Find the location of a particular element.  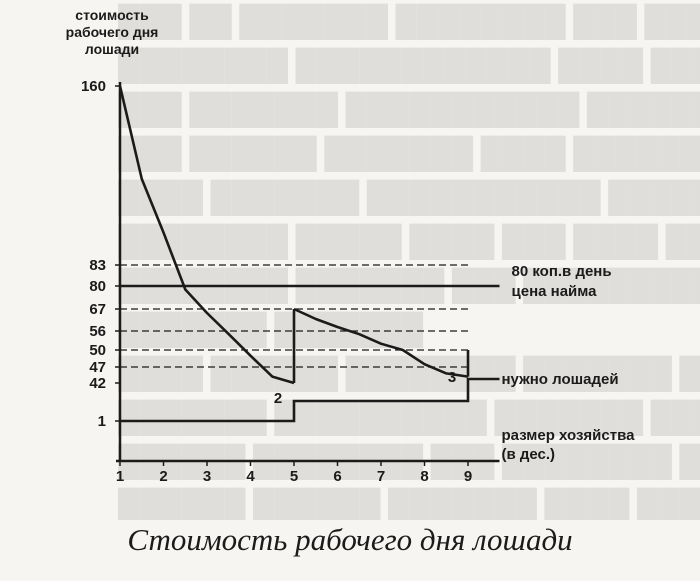

horses-needed-label: нужно лошадей is located at coordinates (560, 379).